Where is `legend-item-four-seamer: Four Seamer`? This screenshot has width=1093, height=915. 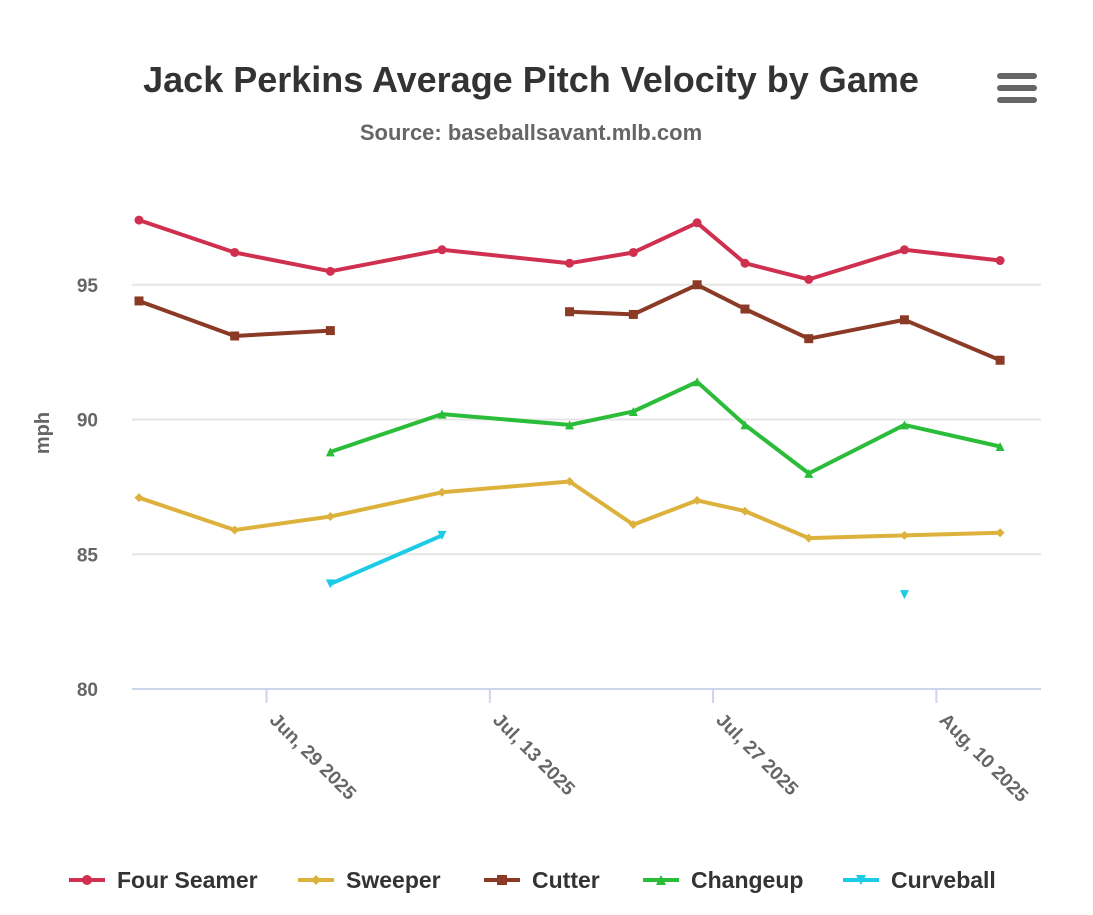 legend-item-four-seamer: Four Seamer is located at coordinates (163, 880).